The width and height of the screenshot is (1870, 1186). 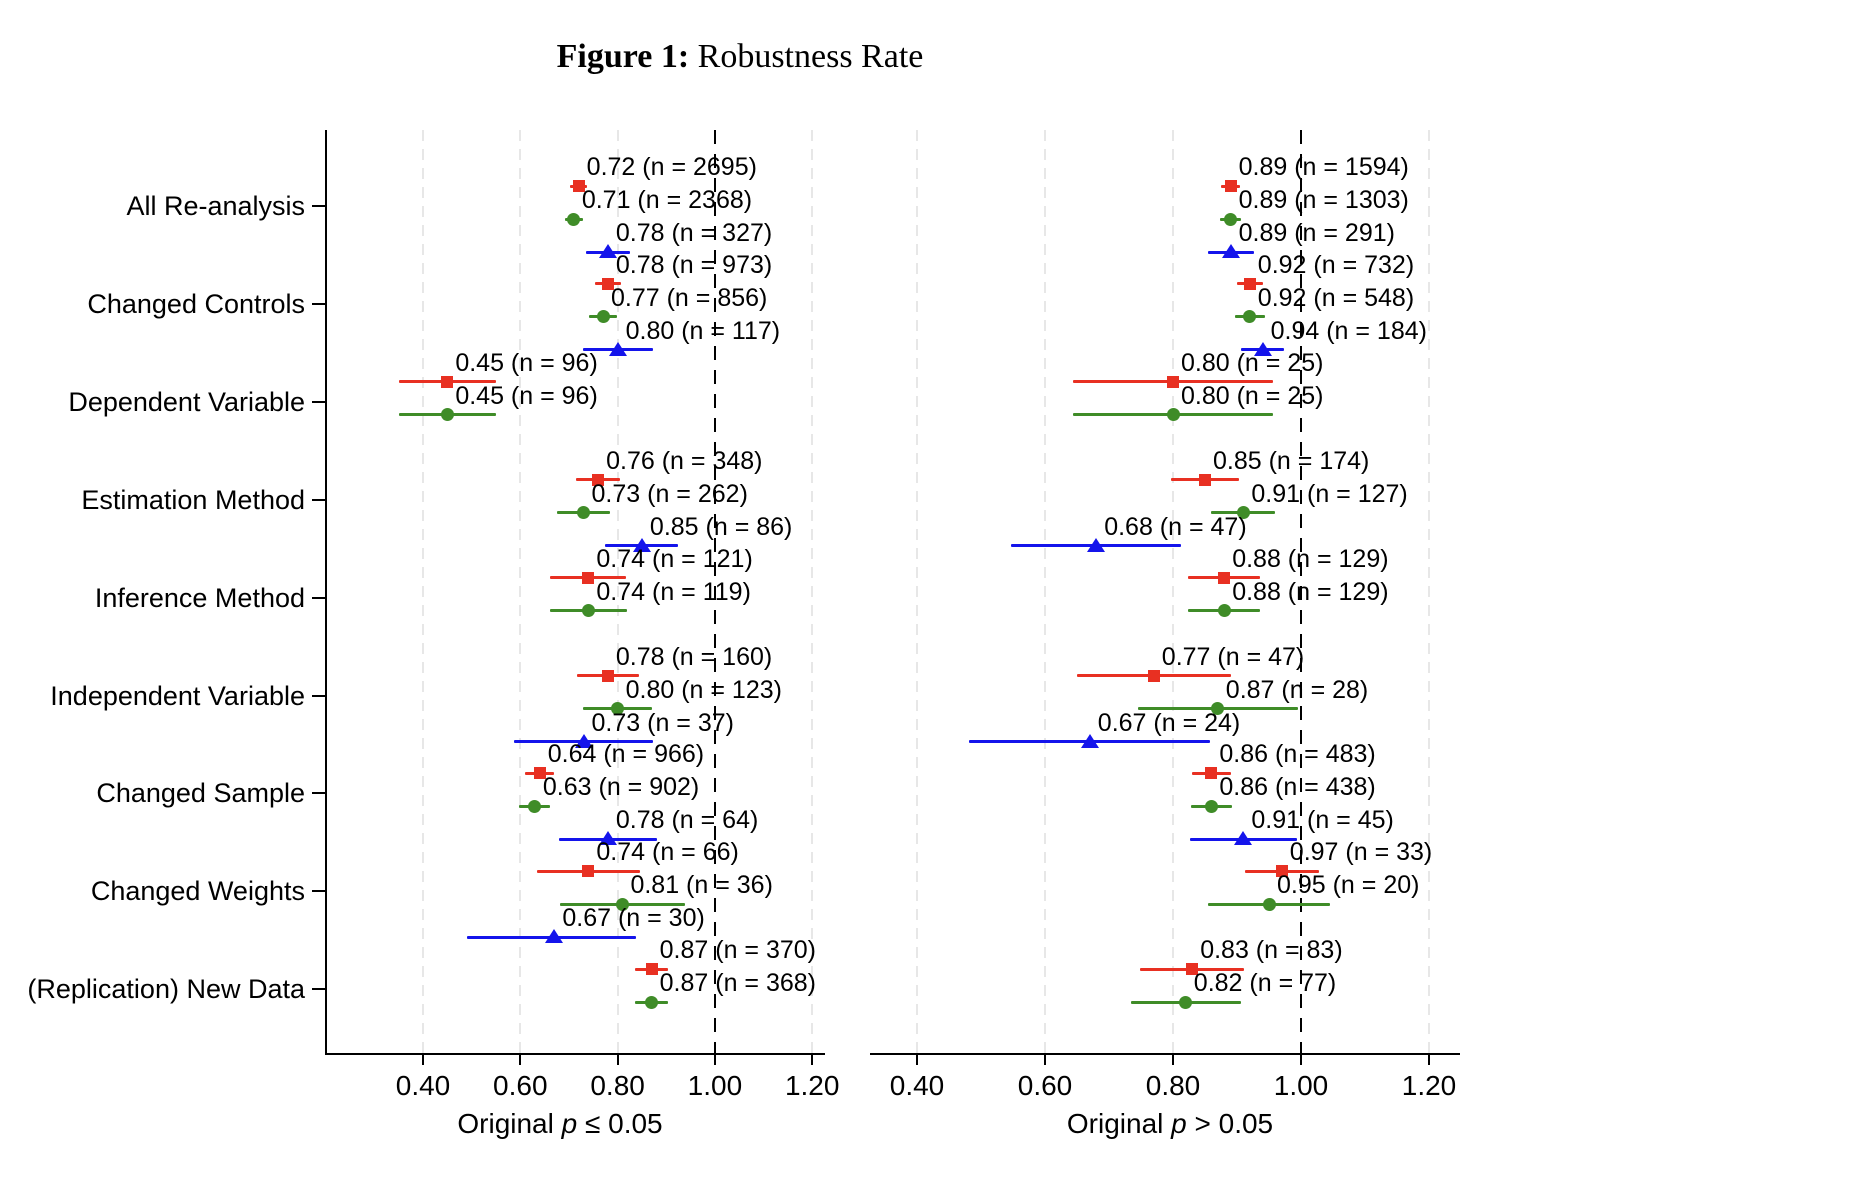 I want to click on data-point-label: 0.73 (n = 262), so click(x=669, y=493).